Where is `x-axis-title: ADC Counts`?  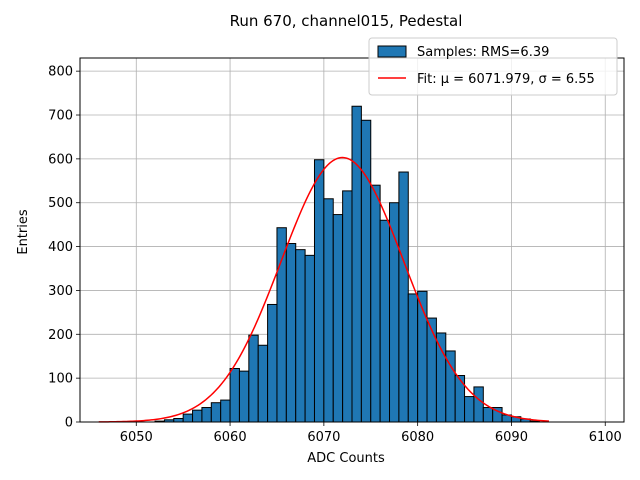 x-axis-title: ADC Counts is located at coordinates (346, 458).